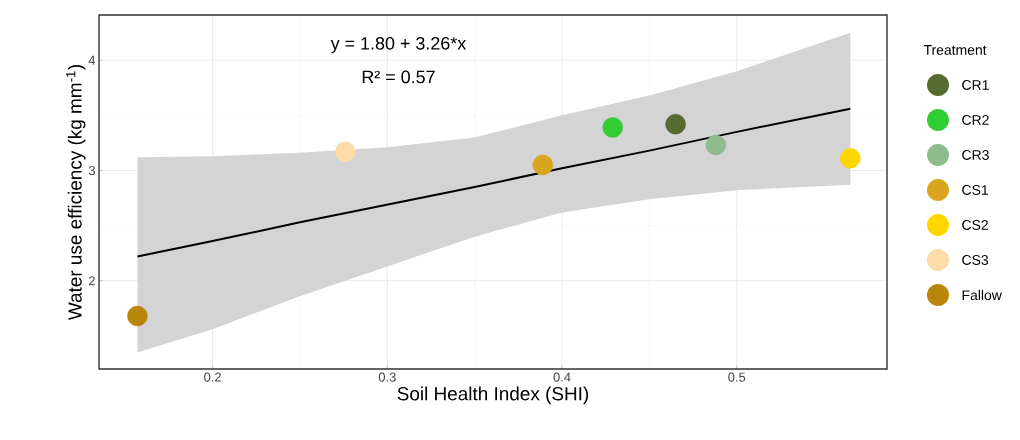  I want to click on legend-label: CR2, so click(975, 120).